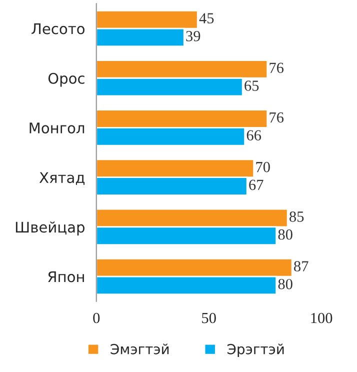  Describe the element at coordinates (209, 318) in the screenshot. I see `x-tick-label: 50` at that location.